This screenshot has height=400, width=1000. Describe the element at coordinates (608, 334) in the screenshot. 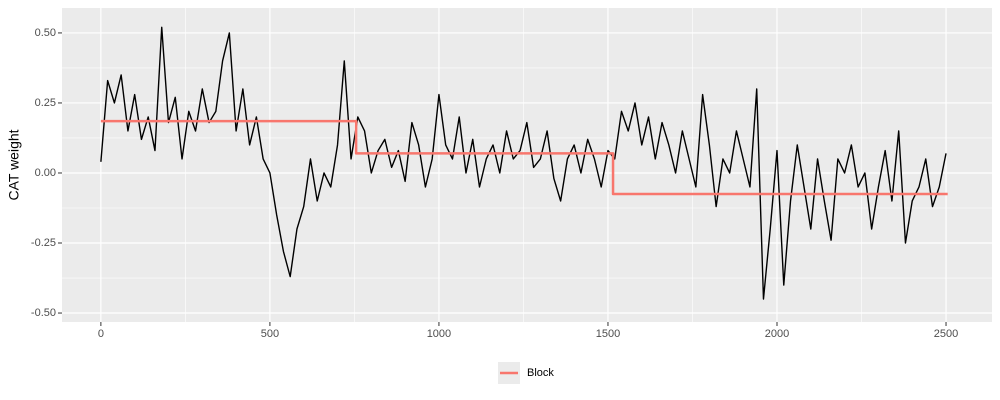

I see `x-tick-label: 1500` at that location.